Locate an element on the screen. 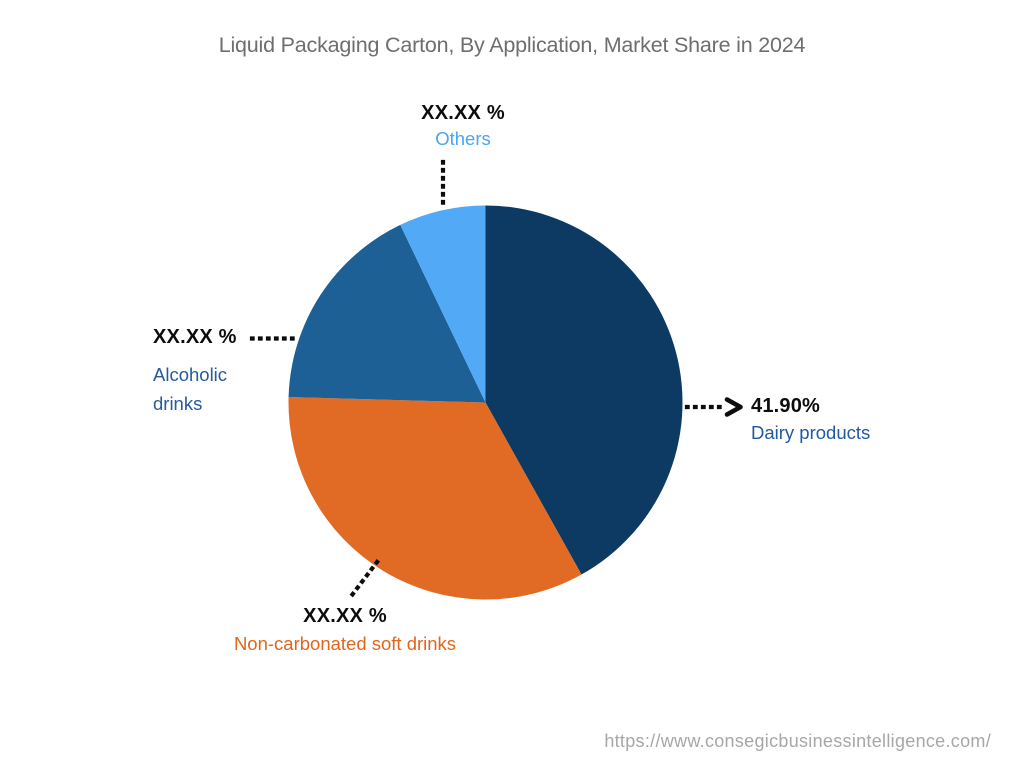 Image resolution: width=1024 pixels, height=768 pixels. pie-slice-others is located at coordinates (443, 304).